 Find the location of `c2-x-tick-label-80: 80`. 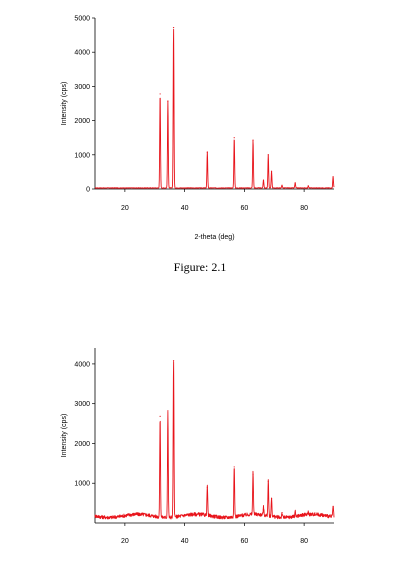

c2-x-tick-label-80: 80 is located at coordinates (304, 541).